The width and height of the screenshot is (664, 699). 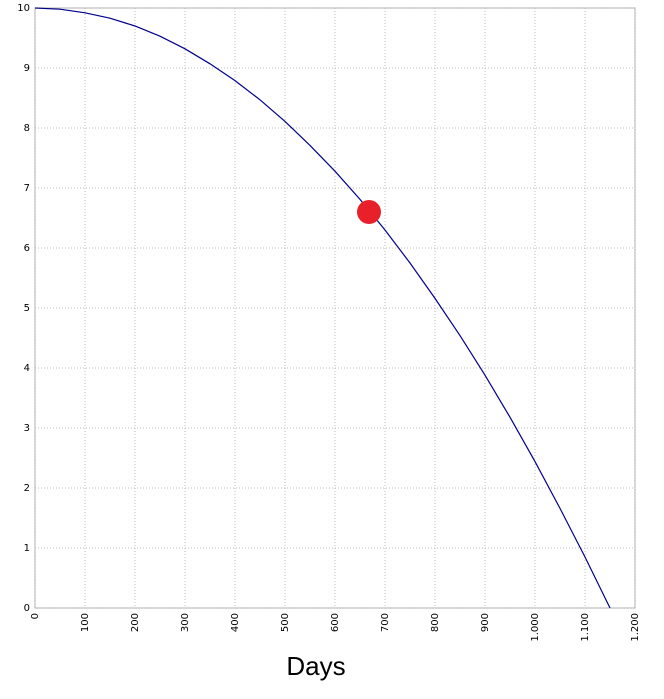 I want to click on marker-point, so click(x=369, y=212).